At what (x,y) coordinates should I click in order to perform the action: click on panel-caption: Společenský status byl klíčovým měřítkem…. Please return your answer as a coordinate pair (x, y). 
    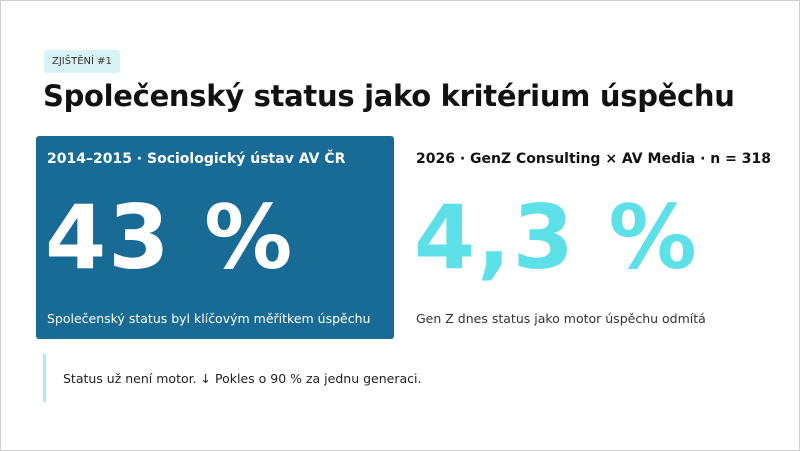
    Looking at the image, I should click on (209, 318).